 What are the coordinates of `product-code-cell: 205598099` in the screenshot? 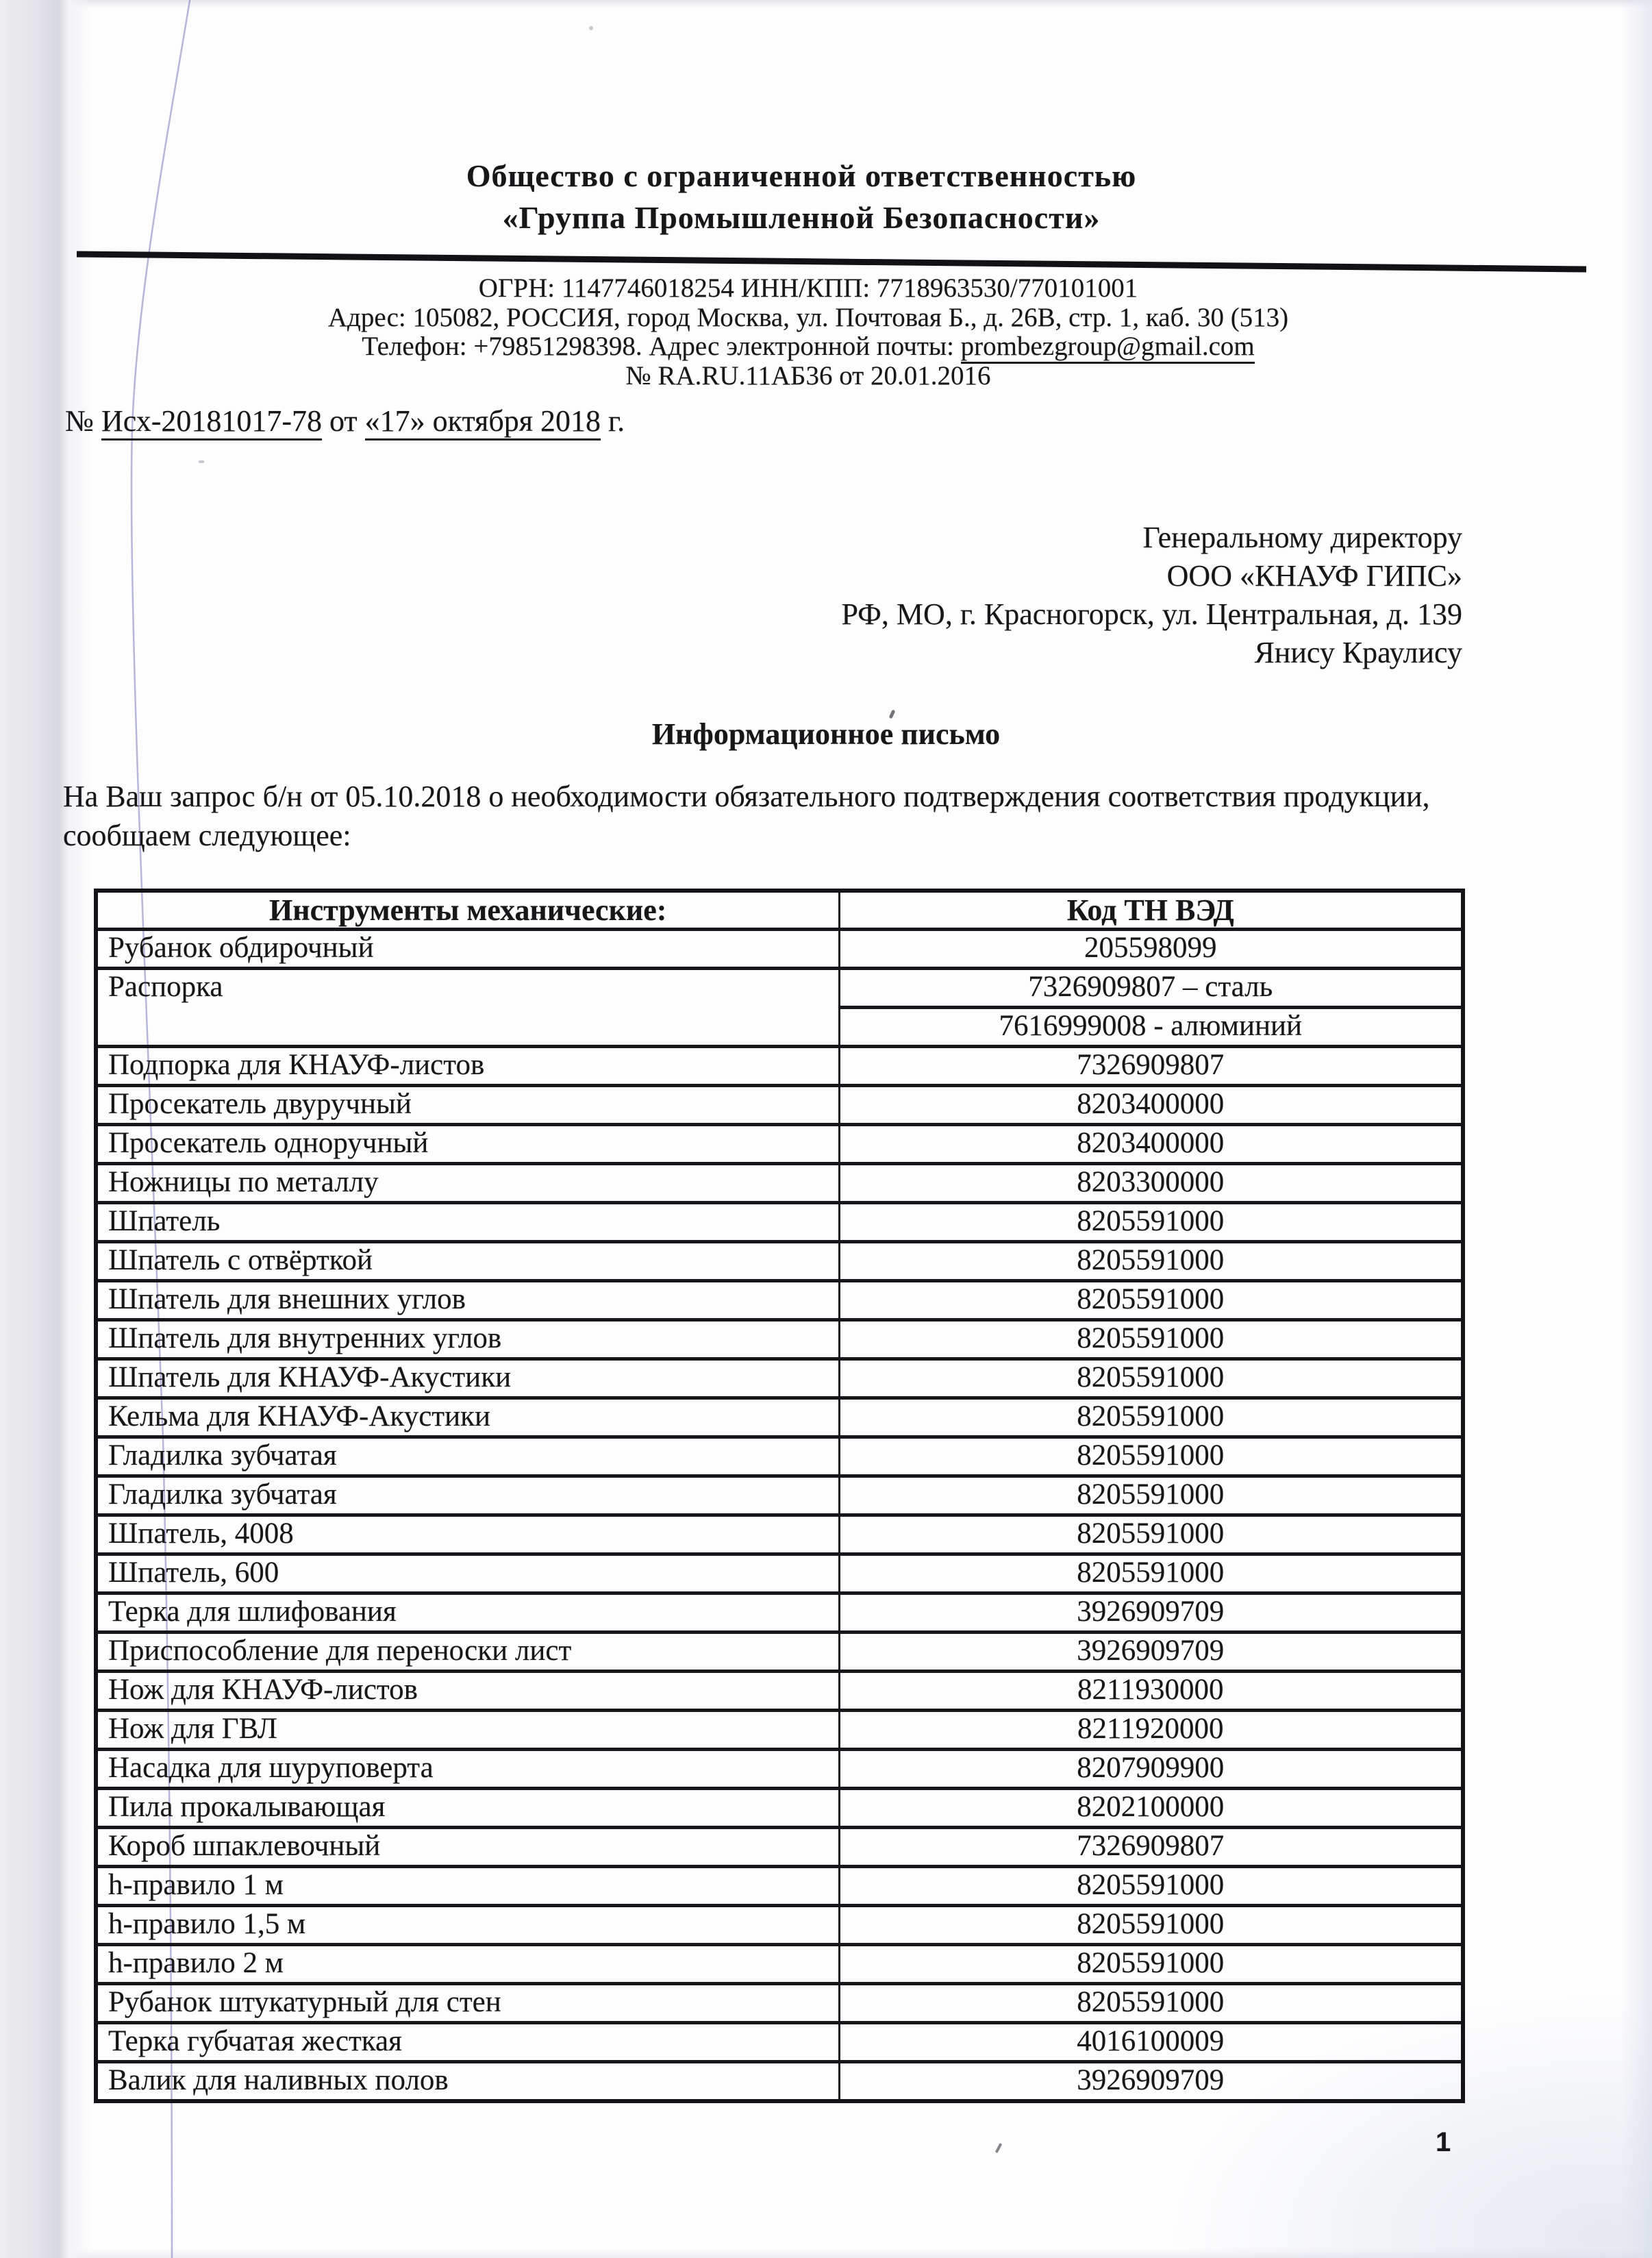 It's located at (1151, 949).